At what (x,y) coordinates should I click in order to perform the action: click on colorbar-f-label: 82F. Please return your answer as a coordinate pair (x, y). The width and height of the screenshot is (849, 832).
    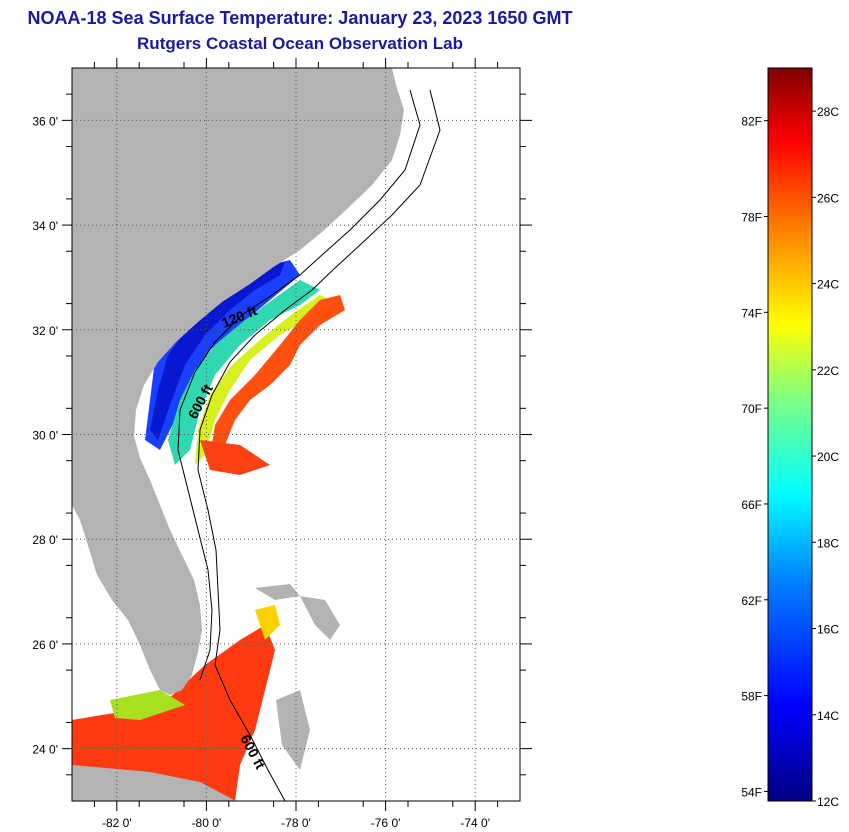
    Looking at the image, I should click on (751, 122).